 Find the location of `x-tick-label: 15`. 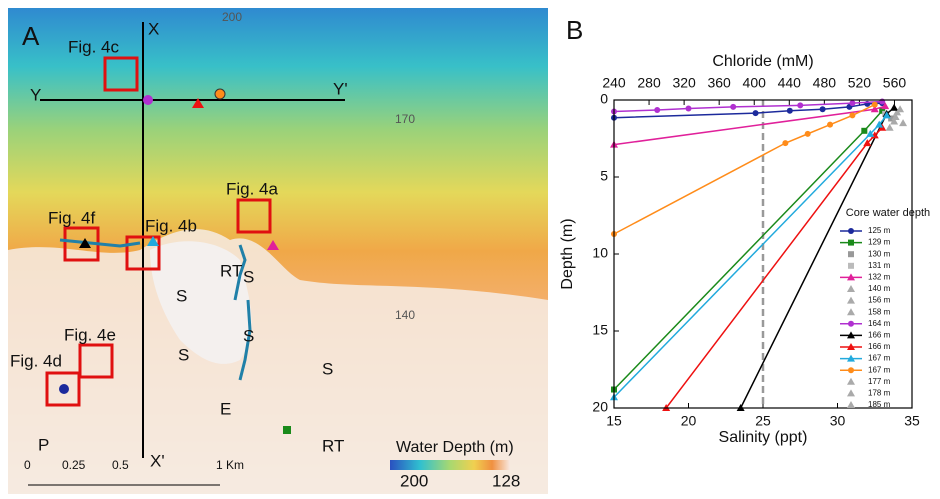

x-tick-label: 15 is located at coordinates (614, 421).